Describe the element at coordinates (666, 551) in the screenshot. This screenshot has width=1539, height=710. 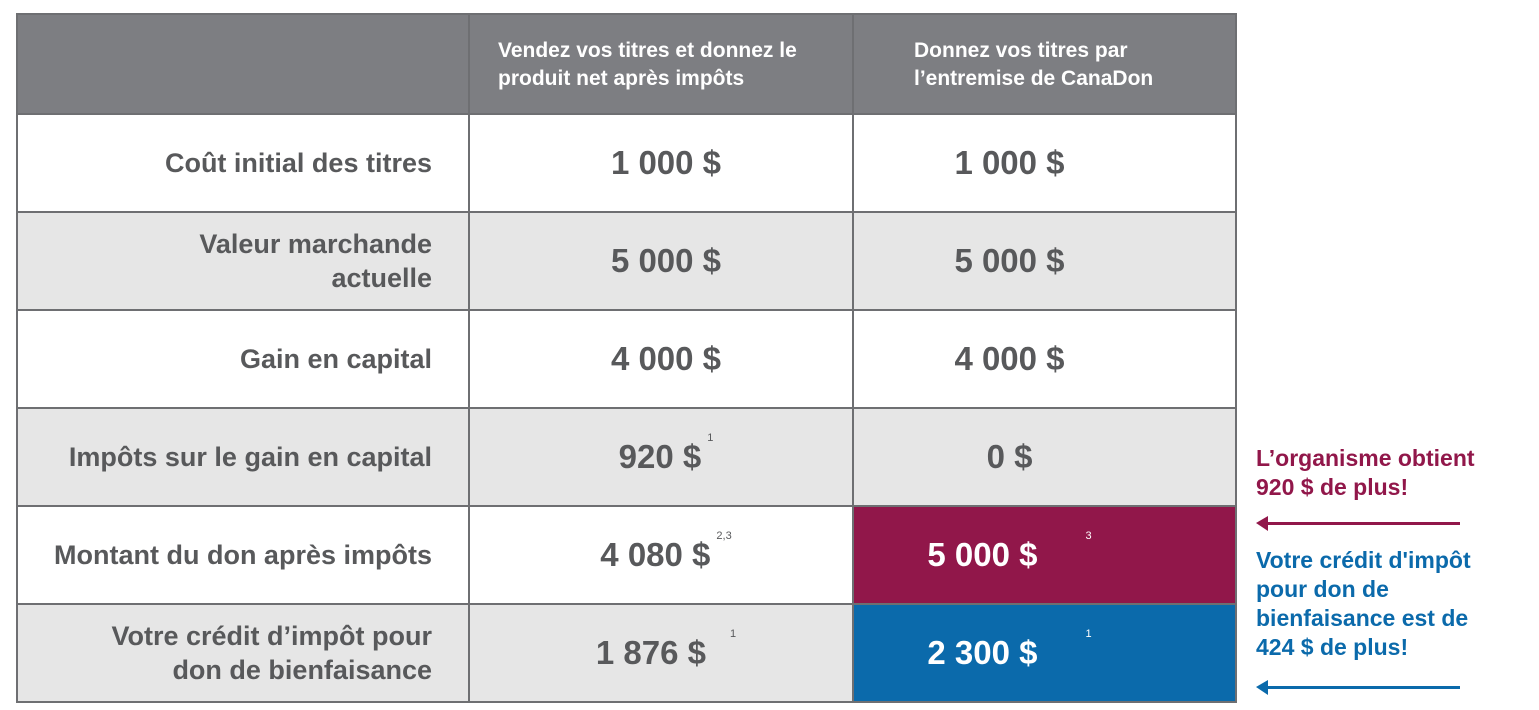
I see `sell-value: 4 080 $2,3` at that location.